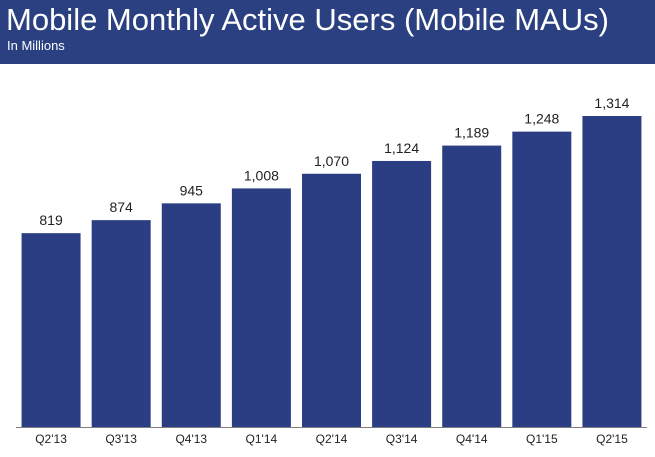  Describe the element at coordinates (121, 207) in the screenshot. I see `data-label: 874` at that location.